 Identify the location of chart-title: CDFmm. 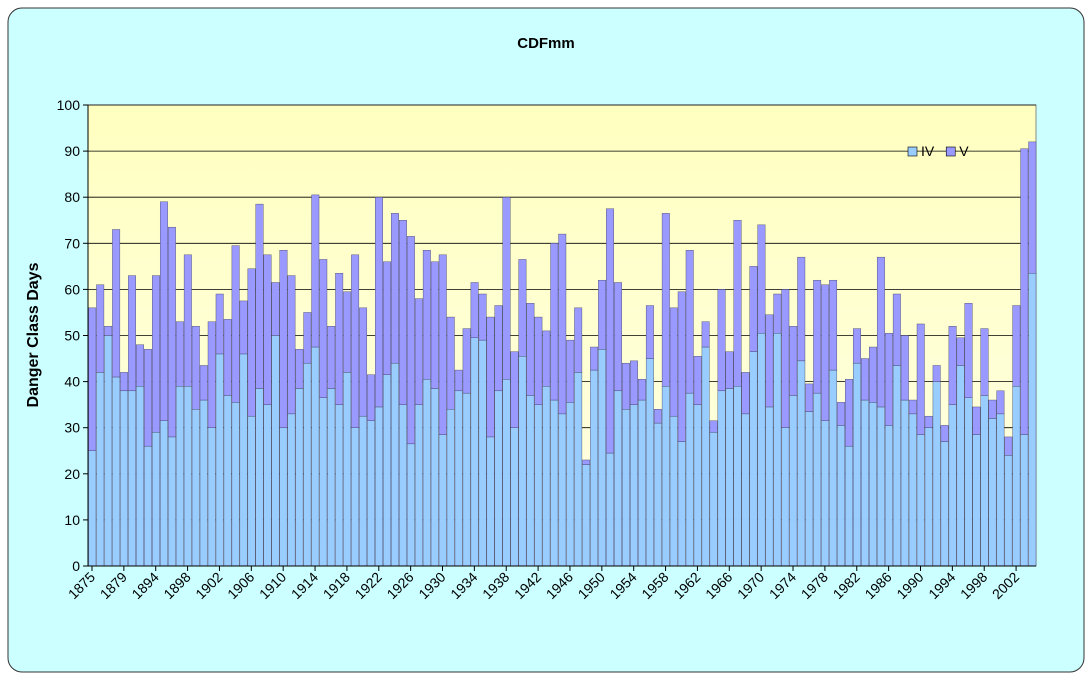
(546, 43).